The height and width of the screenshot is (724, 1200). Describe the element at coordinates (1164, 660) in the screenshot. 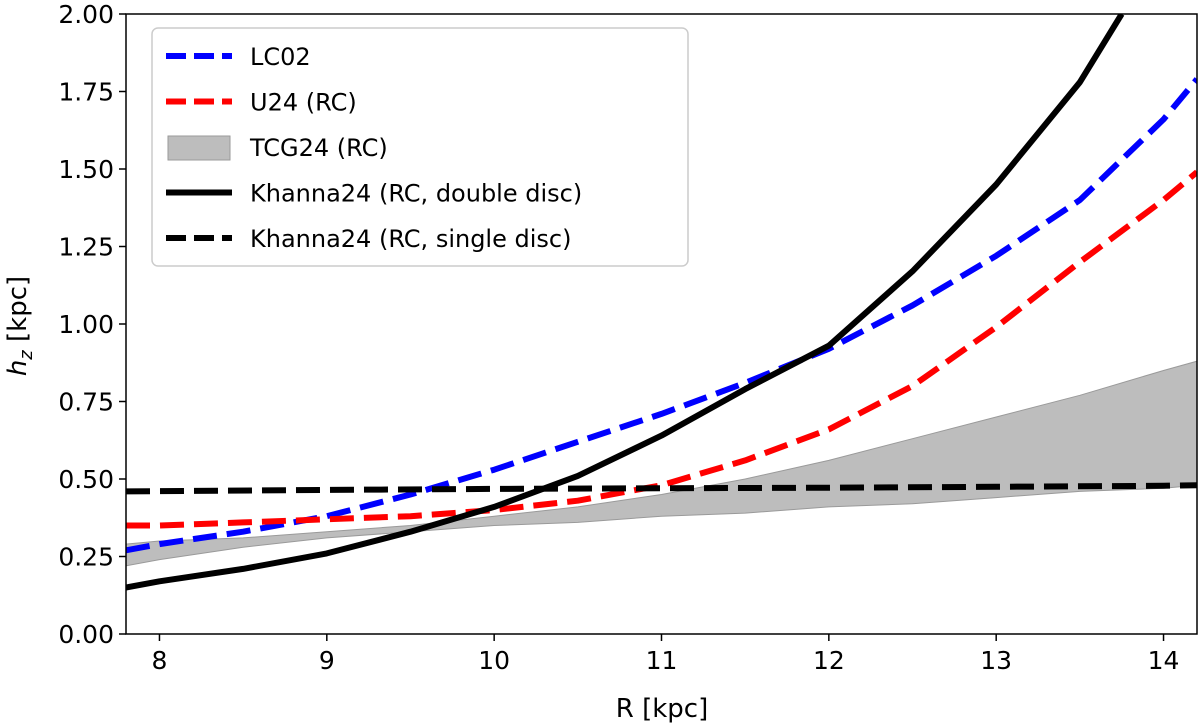

I see `x-tick-label: 14` at that location.